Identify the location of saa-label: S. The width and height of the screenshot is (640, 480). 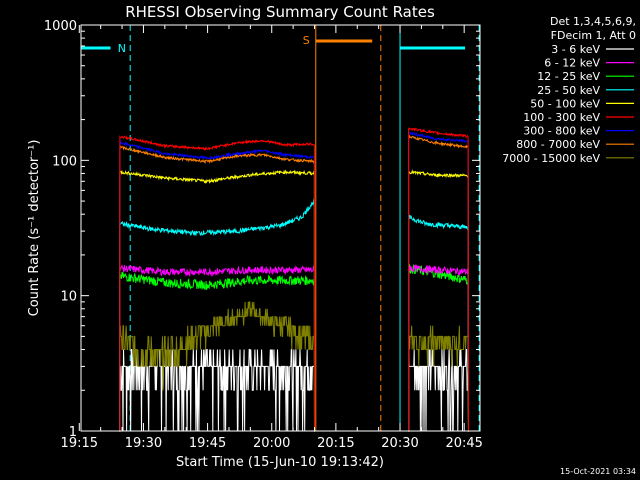
(306, 40).